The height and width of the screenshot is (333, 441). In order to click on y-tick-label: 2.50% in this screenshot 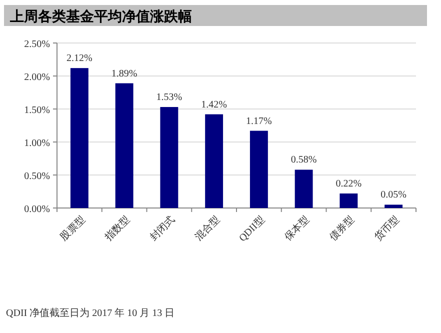, I will do `click(37, 44)`.